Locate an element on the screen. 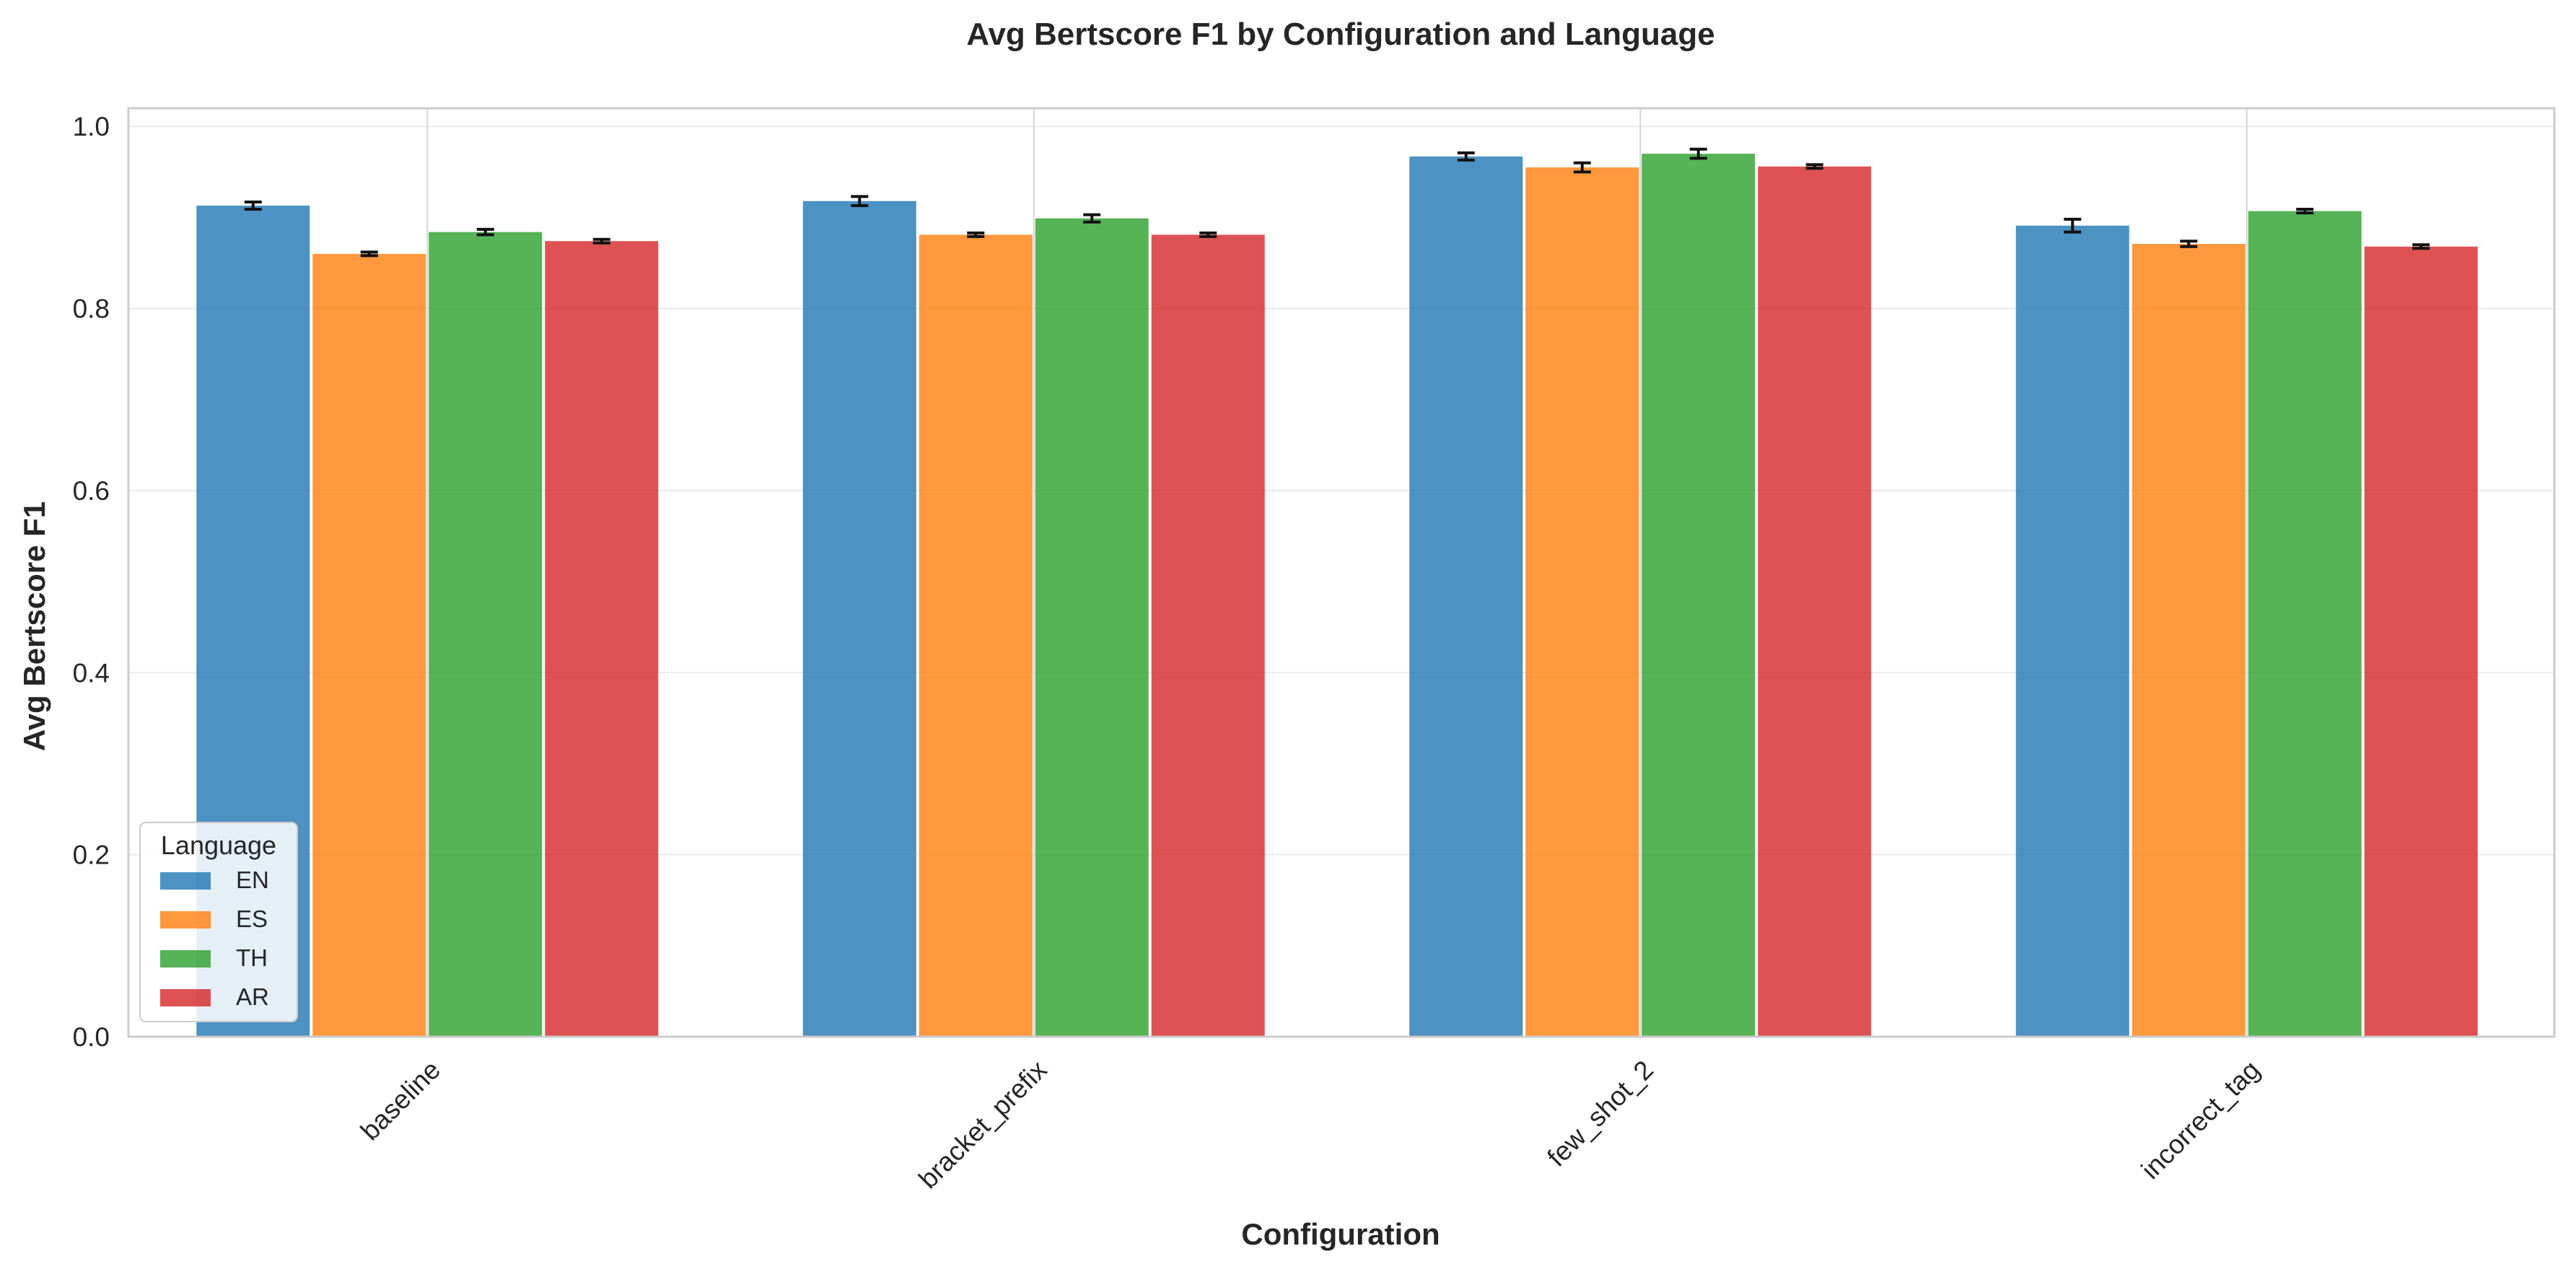  bar-th-bracket_prefix is located at coordinates (1092, 627).